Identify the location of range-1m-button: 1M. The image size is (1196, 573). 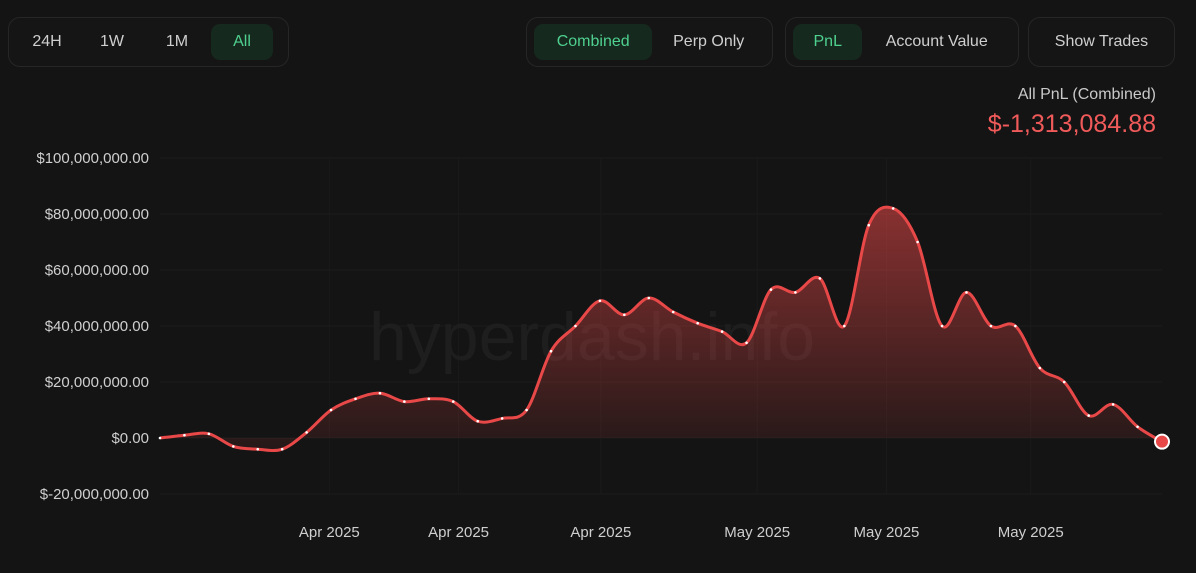
(177, 41).